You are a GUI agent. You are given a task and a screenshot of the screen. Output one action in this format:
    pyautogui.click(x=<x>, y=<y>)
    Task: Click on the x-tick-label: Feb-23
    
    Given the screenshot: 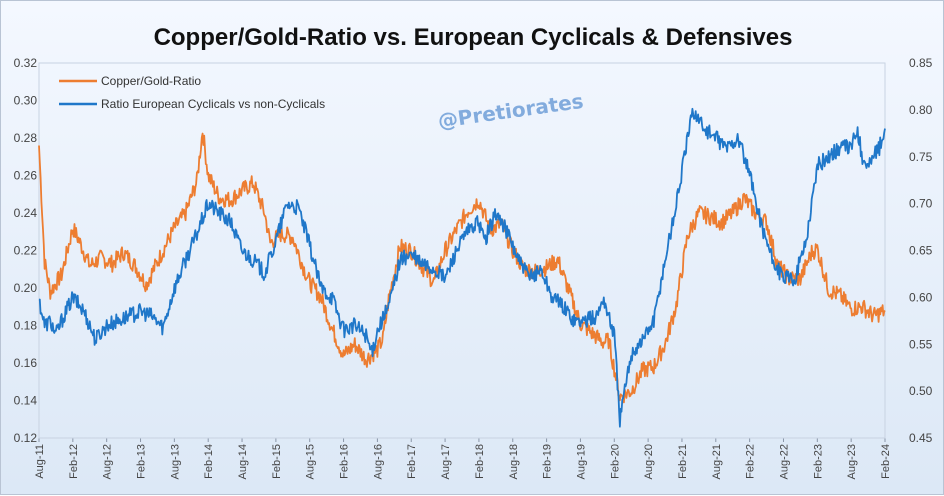 What is the action you would take?
    pyautogui.click(x=818, y=461)
    